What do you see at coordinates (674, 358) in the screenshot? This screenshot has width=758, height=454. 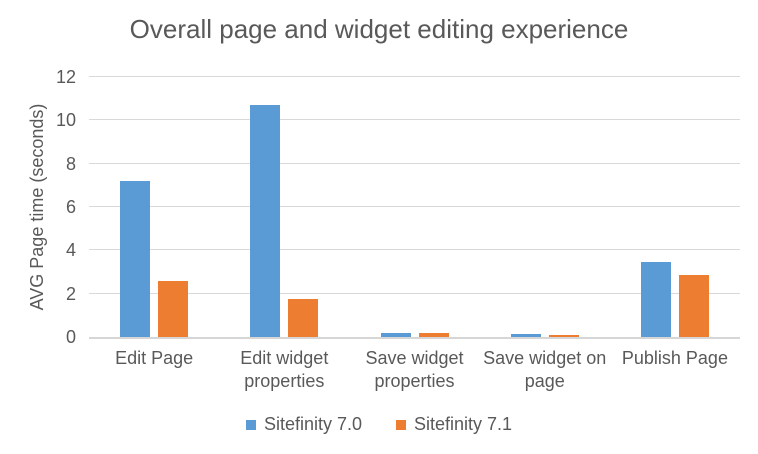 I see `x-axis-label: Publish Page` at bounding box center [674, 358].